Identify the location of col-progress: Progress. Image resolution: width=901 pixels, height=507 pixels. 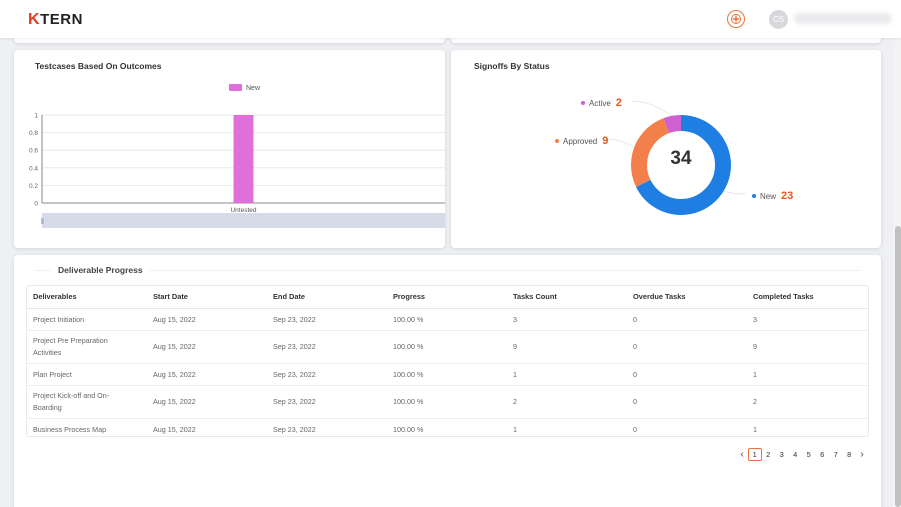
(447, 297).